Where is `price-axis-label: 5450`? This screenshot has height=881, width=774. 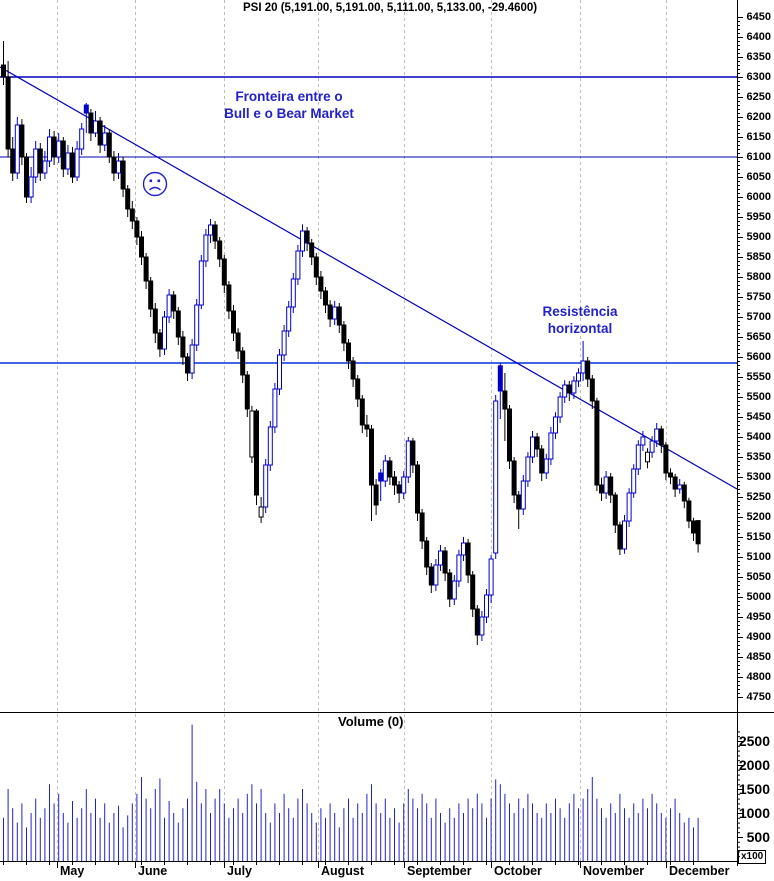
price-axis-label: 5450 is located at coordinates (758, 417).